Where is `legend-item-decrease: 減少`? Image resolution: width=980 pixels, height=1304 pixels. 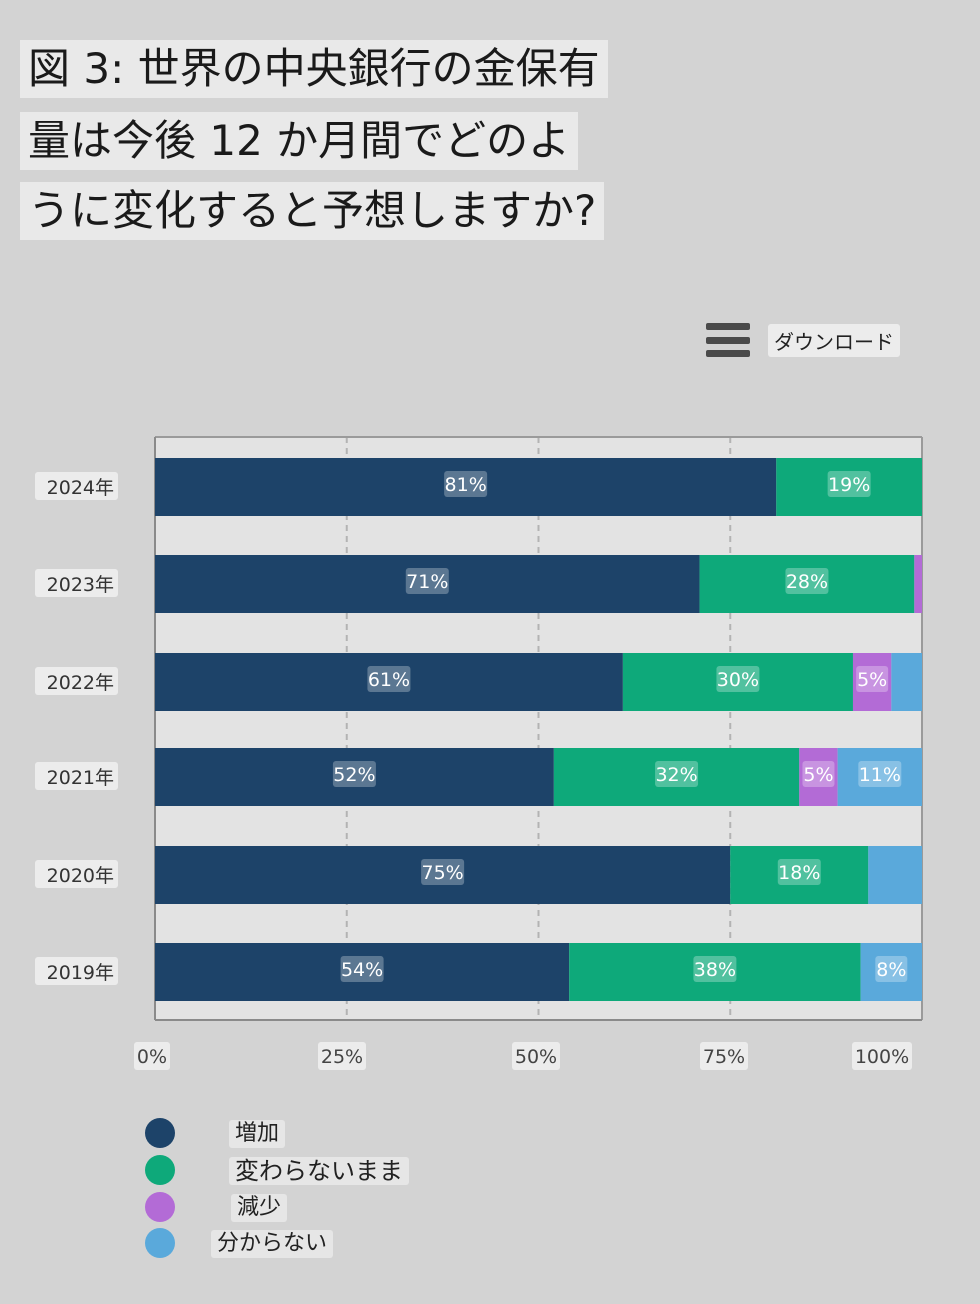
legend-item-decrease: 減少 is located at coordinates (216, 1207).